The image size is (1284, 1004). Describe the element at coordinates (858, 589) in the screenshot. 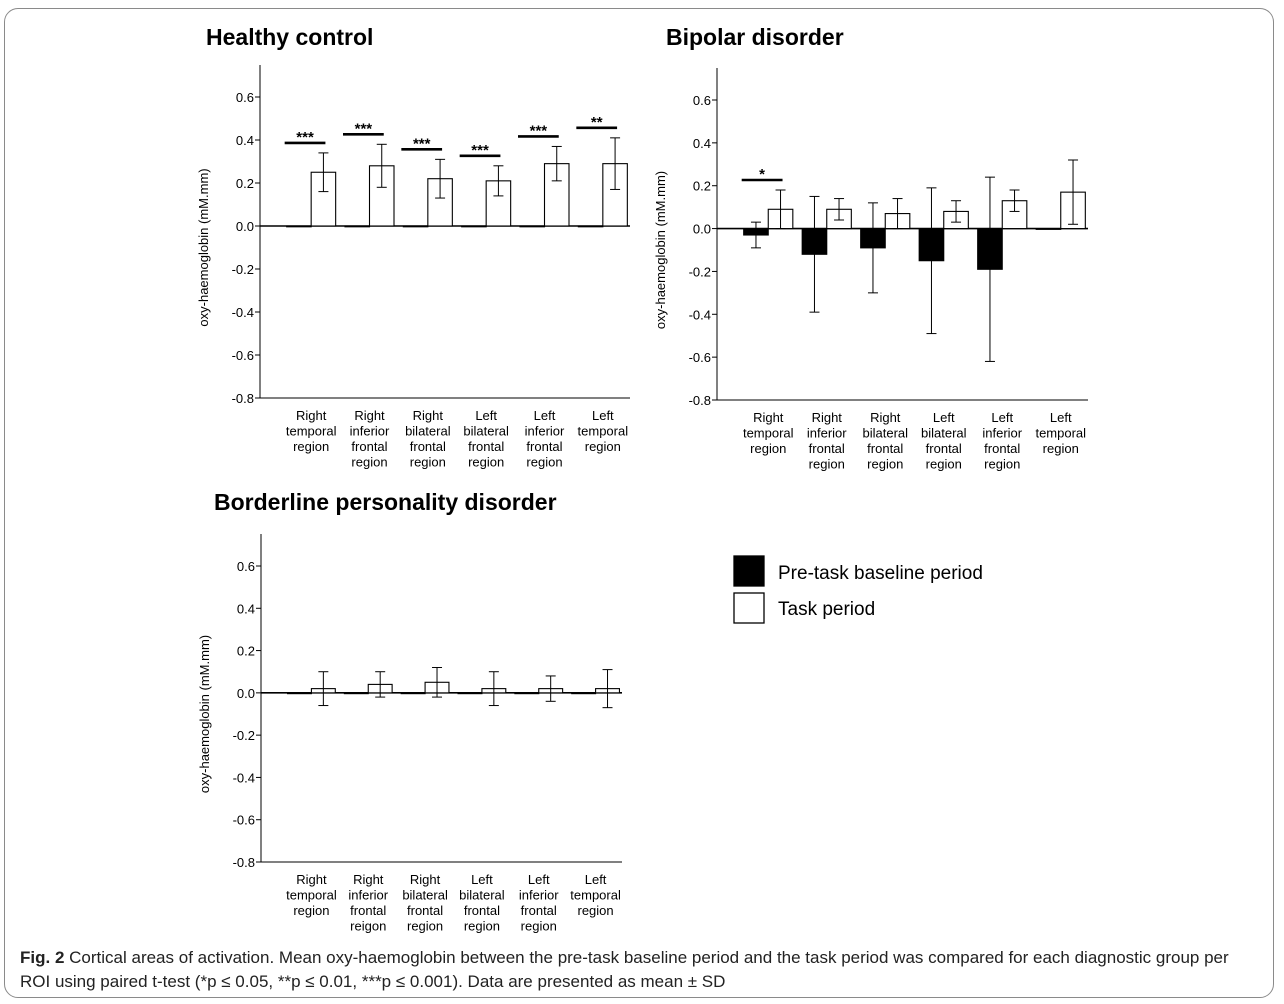

I see `legend: Pre-task baseline period Task period` at that location.